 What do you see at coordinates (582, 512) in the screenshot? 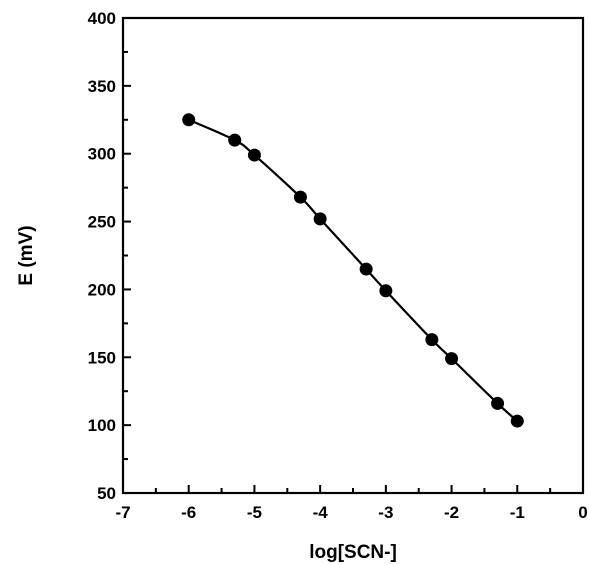
I see `x-tick-label: 0` at bounding box center [582, 512].